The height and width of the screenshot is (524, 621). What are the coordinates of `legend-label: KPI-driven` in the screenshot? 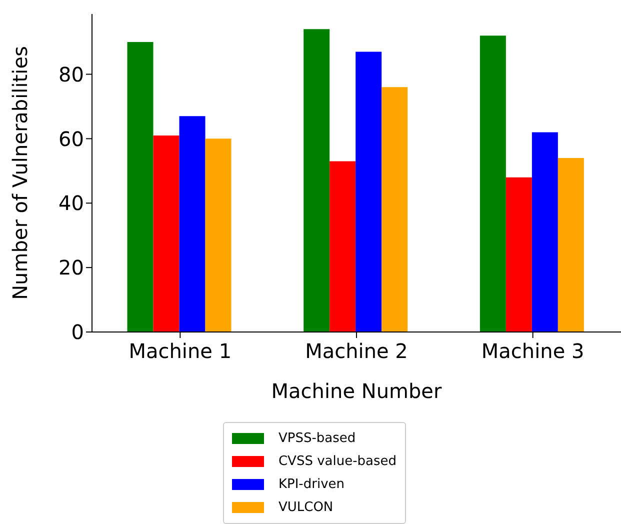 It's located at (311, 484).